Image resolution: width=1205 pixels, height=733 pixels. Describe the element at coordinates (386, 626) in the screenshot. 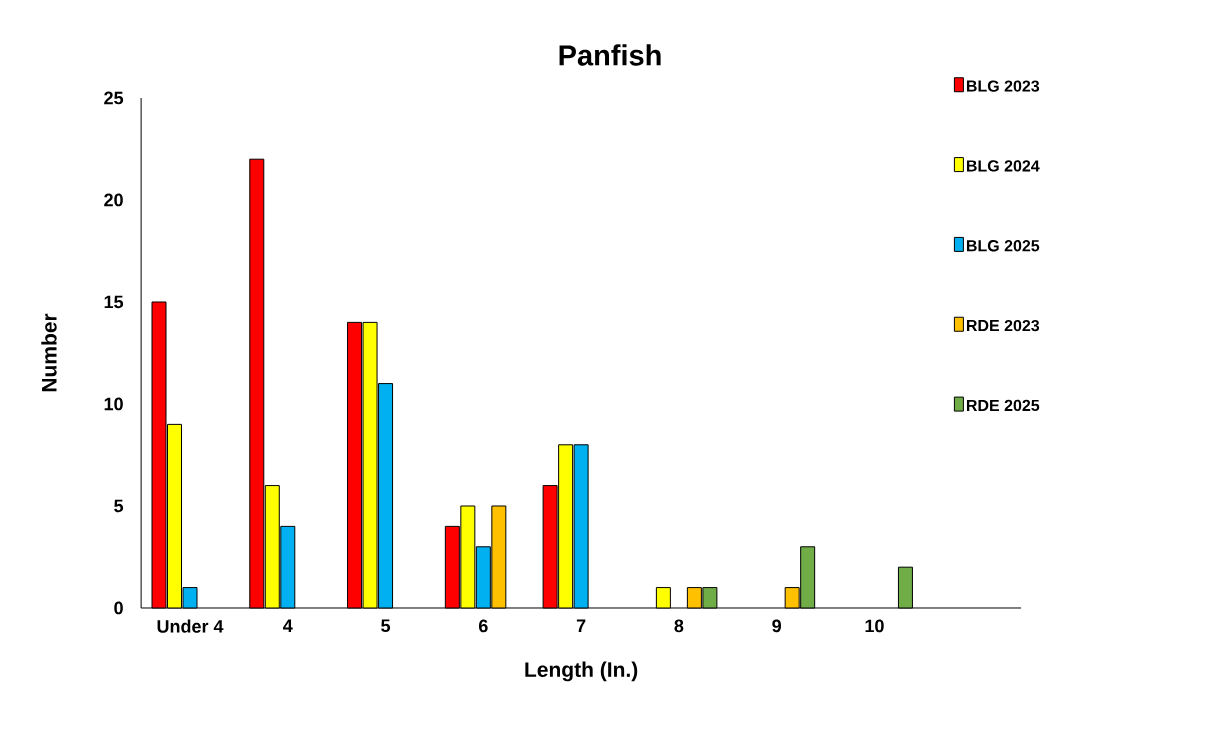

I see `x-tick-label: 5` at that location.